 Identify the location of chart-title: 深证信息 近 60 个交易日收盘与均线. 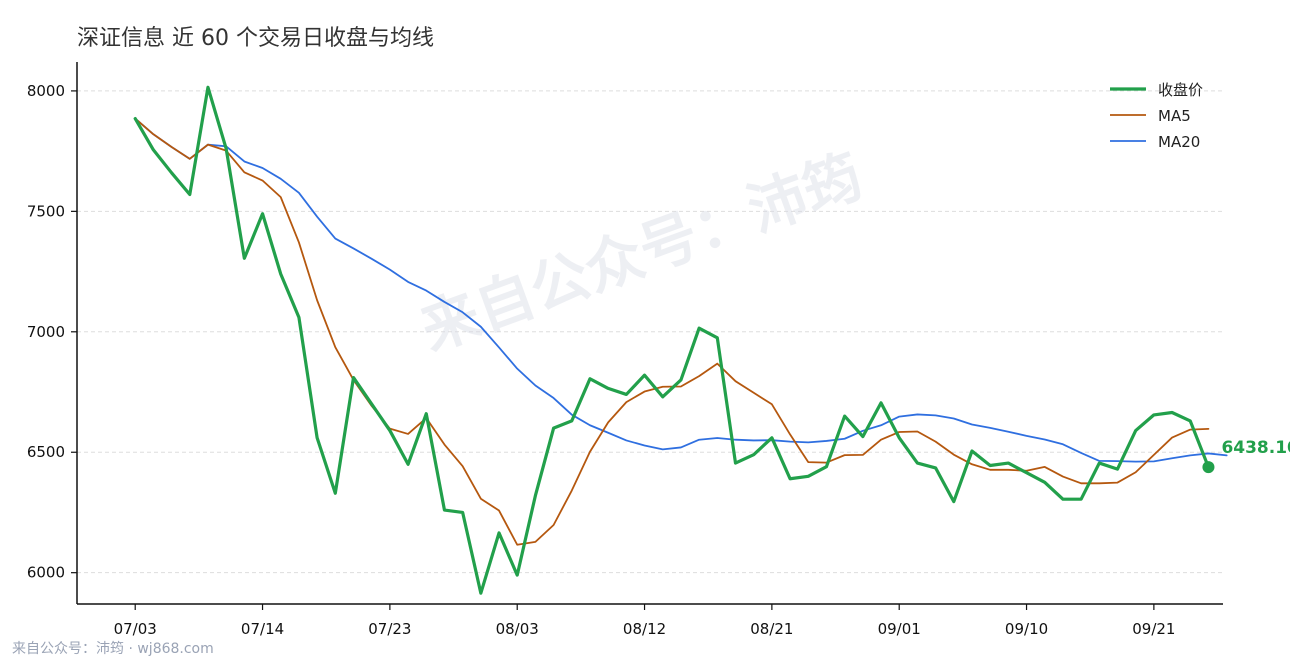
(255, 38).